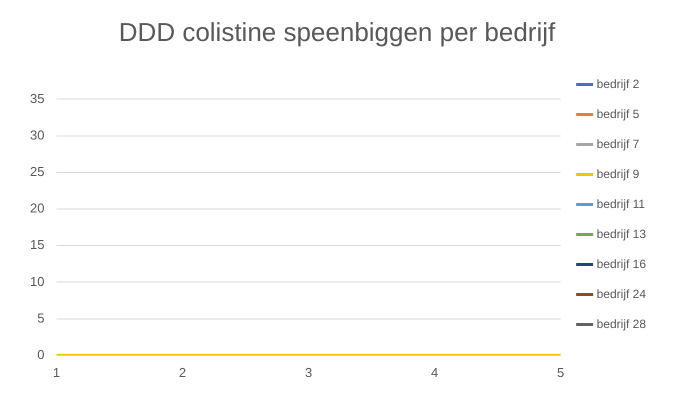 The image size is (674, 409). I want to click on x-tick-label: 5, so click(560, 372).